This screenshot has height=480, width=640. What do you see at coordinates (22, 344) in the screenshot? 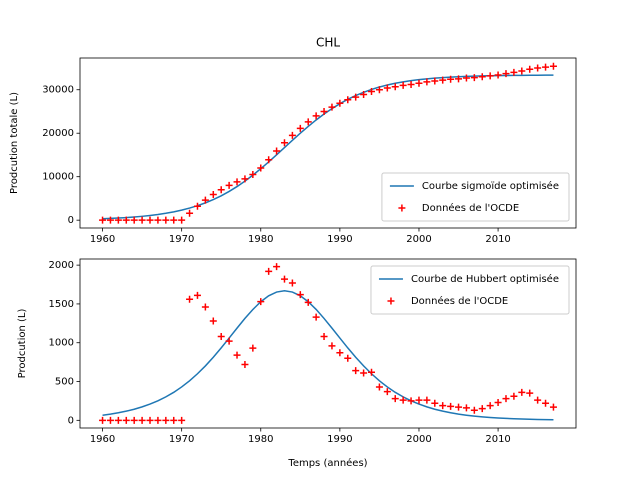
I see `y-axis-label: Prodcution (L)` at bounding box center [22, 344].